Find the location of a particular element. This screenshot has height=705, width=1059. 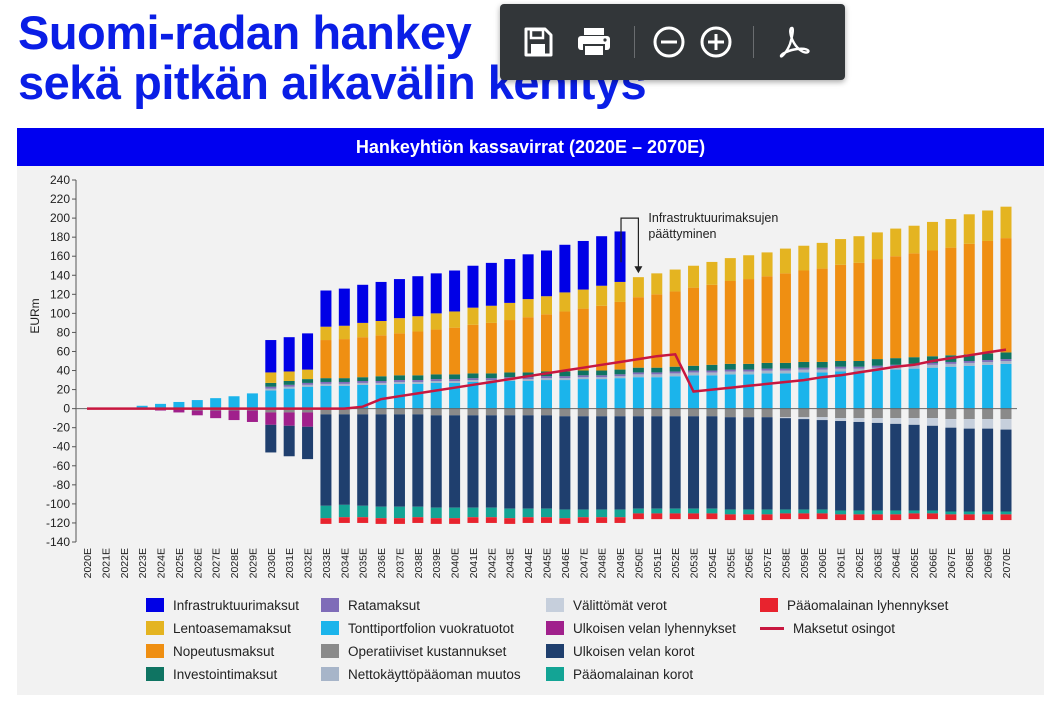

x-tick-label: 2037E is located at coordinates (400, 563).